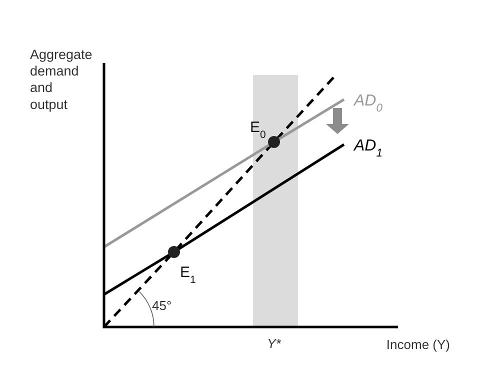 This screenshot has height=374, width=498. What do you see at coordinates (367, 149) in the screenshot?
I see `series-label: AD$_{1}$` at bounding box center [367, 149].